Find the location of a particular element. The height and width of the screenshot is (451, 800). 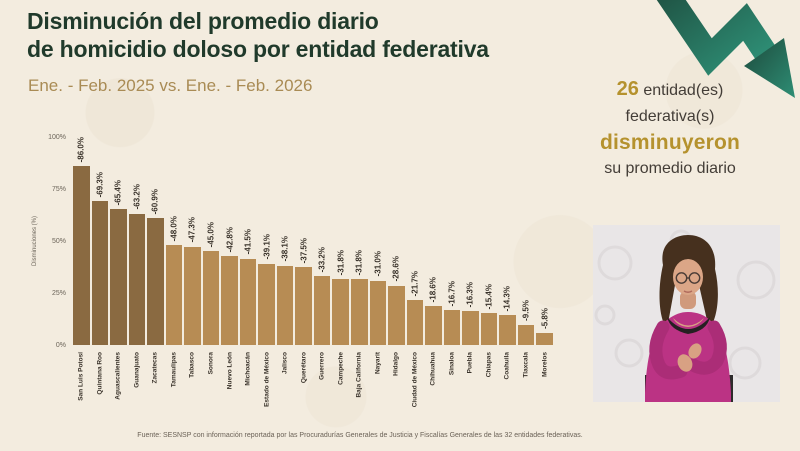

bar-column: -41.5% is located at coordinates (248, 241).